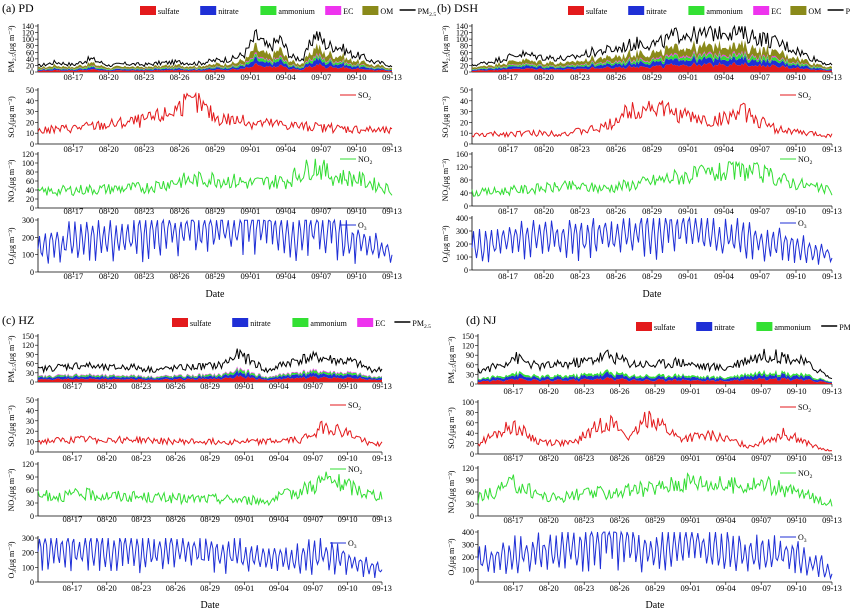  I want to click on y-tick-label: 50, so click(30, 400).